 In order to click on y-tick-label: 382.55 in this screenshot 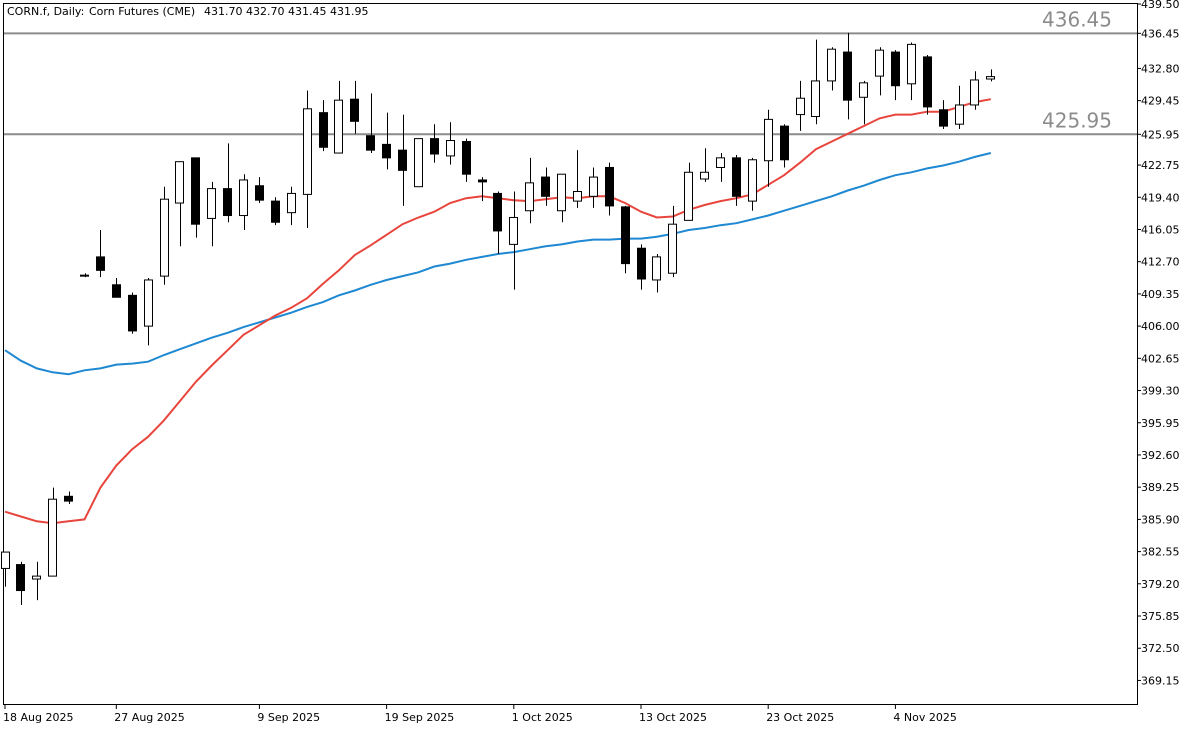, I will do `click(1160, 552)`.